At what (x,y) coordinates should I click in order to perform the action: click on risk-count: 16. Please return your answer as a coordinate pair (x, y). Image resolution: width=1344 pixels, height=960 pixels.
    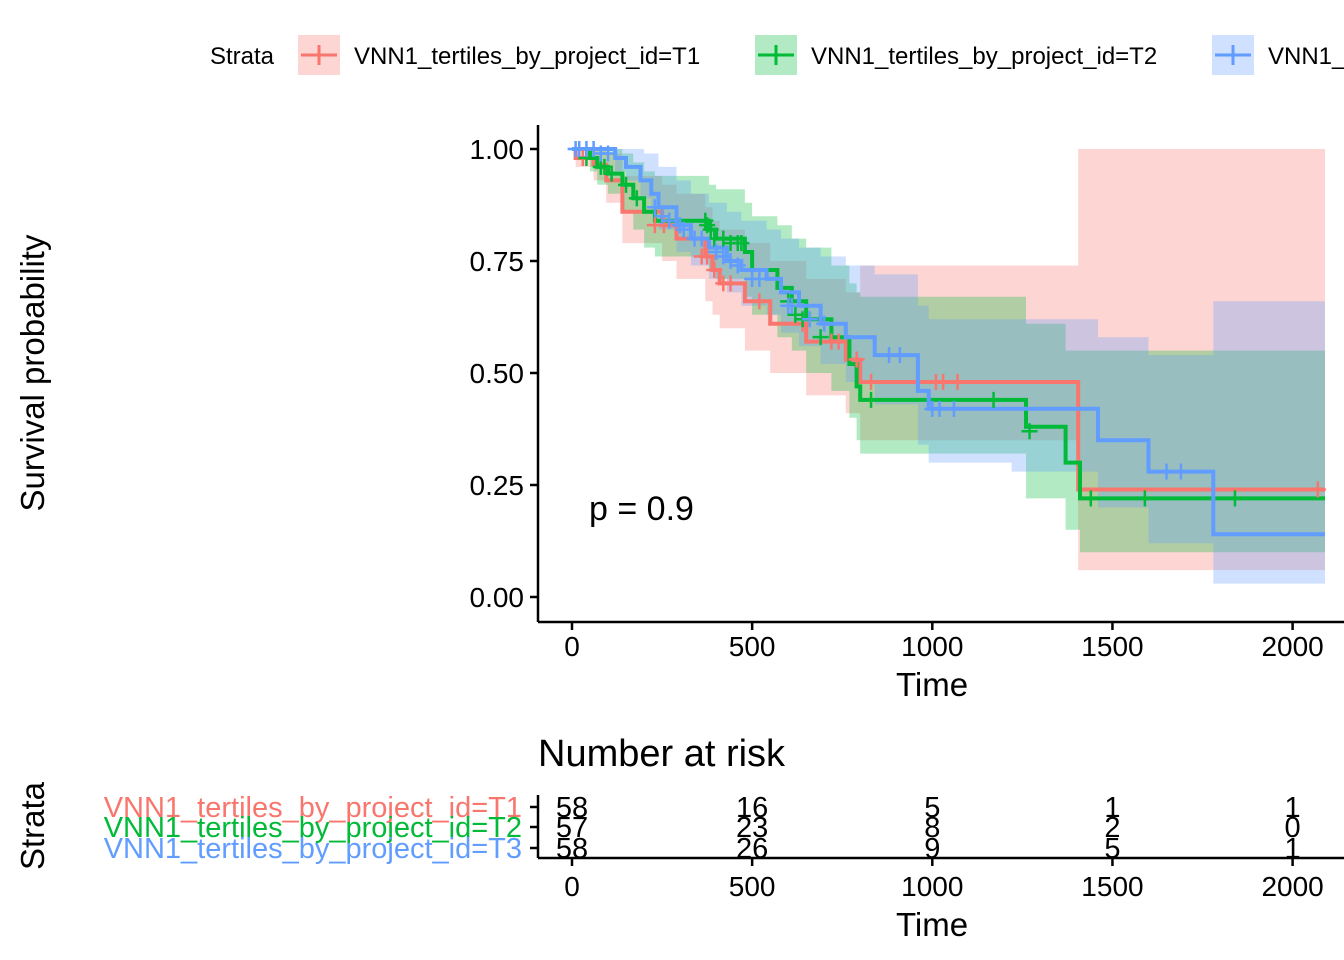
    Looking at the image, I should click on (752, 808).